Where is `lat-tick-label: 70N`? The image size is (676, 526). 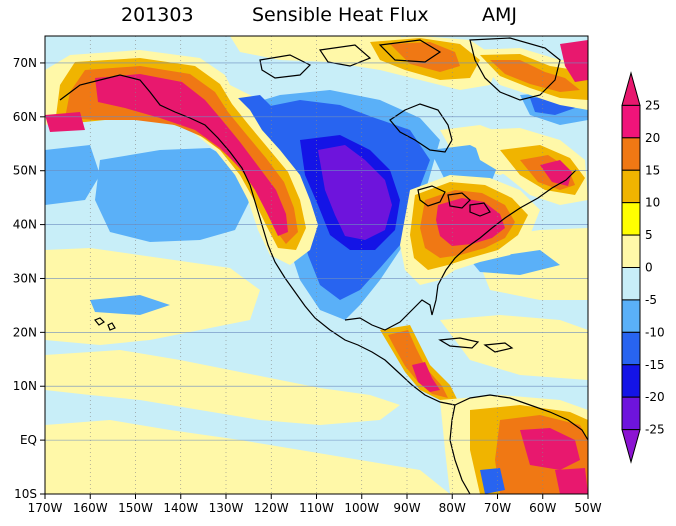 lat-tick-label: 70N is located at coordinates (25, 63).